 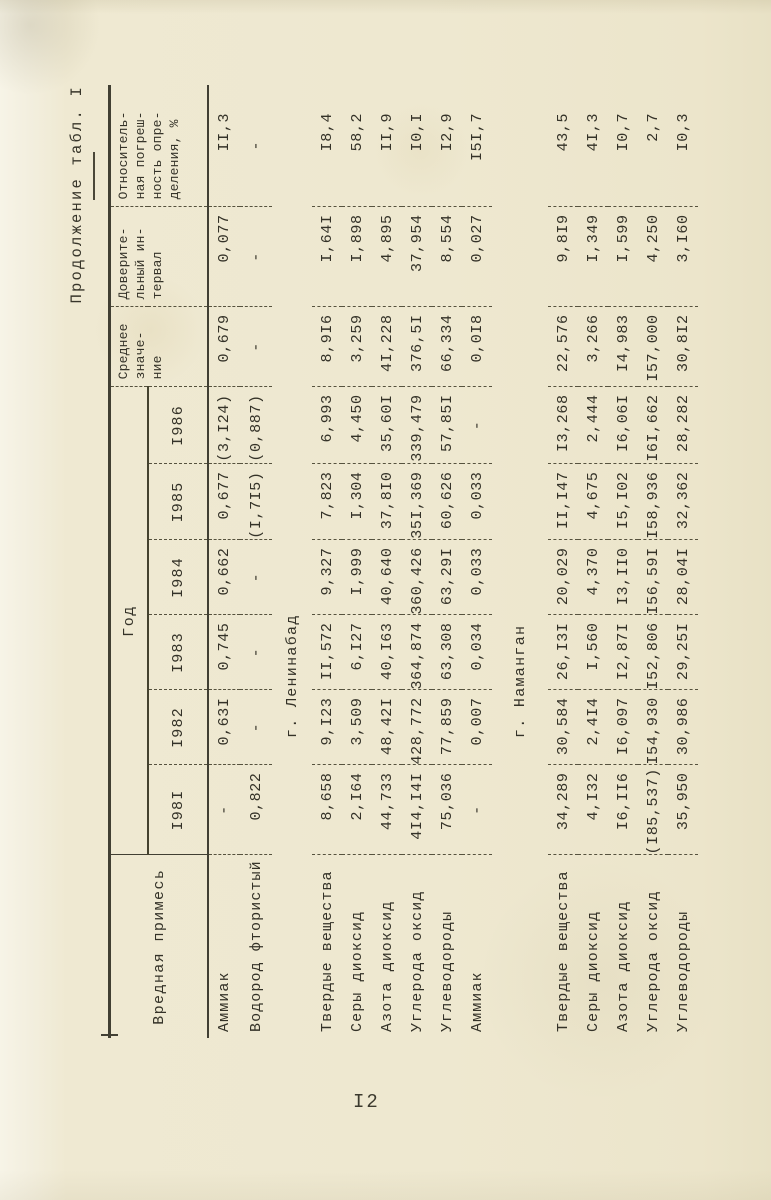 I want to click on value-cell: 35I,369, so click(x=417, y=502).